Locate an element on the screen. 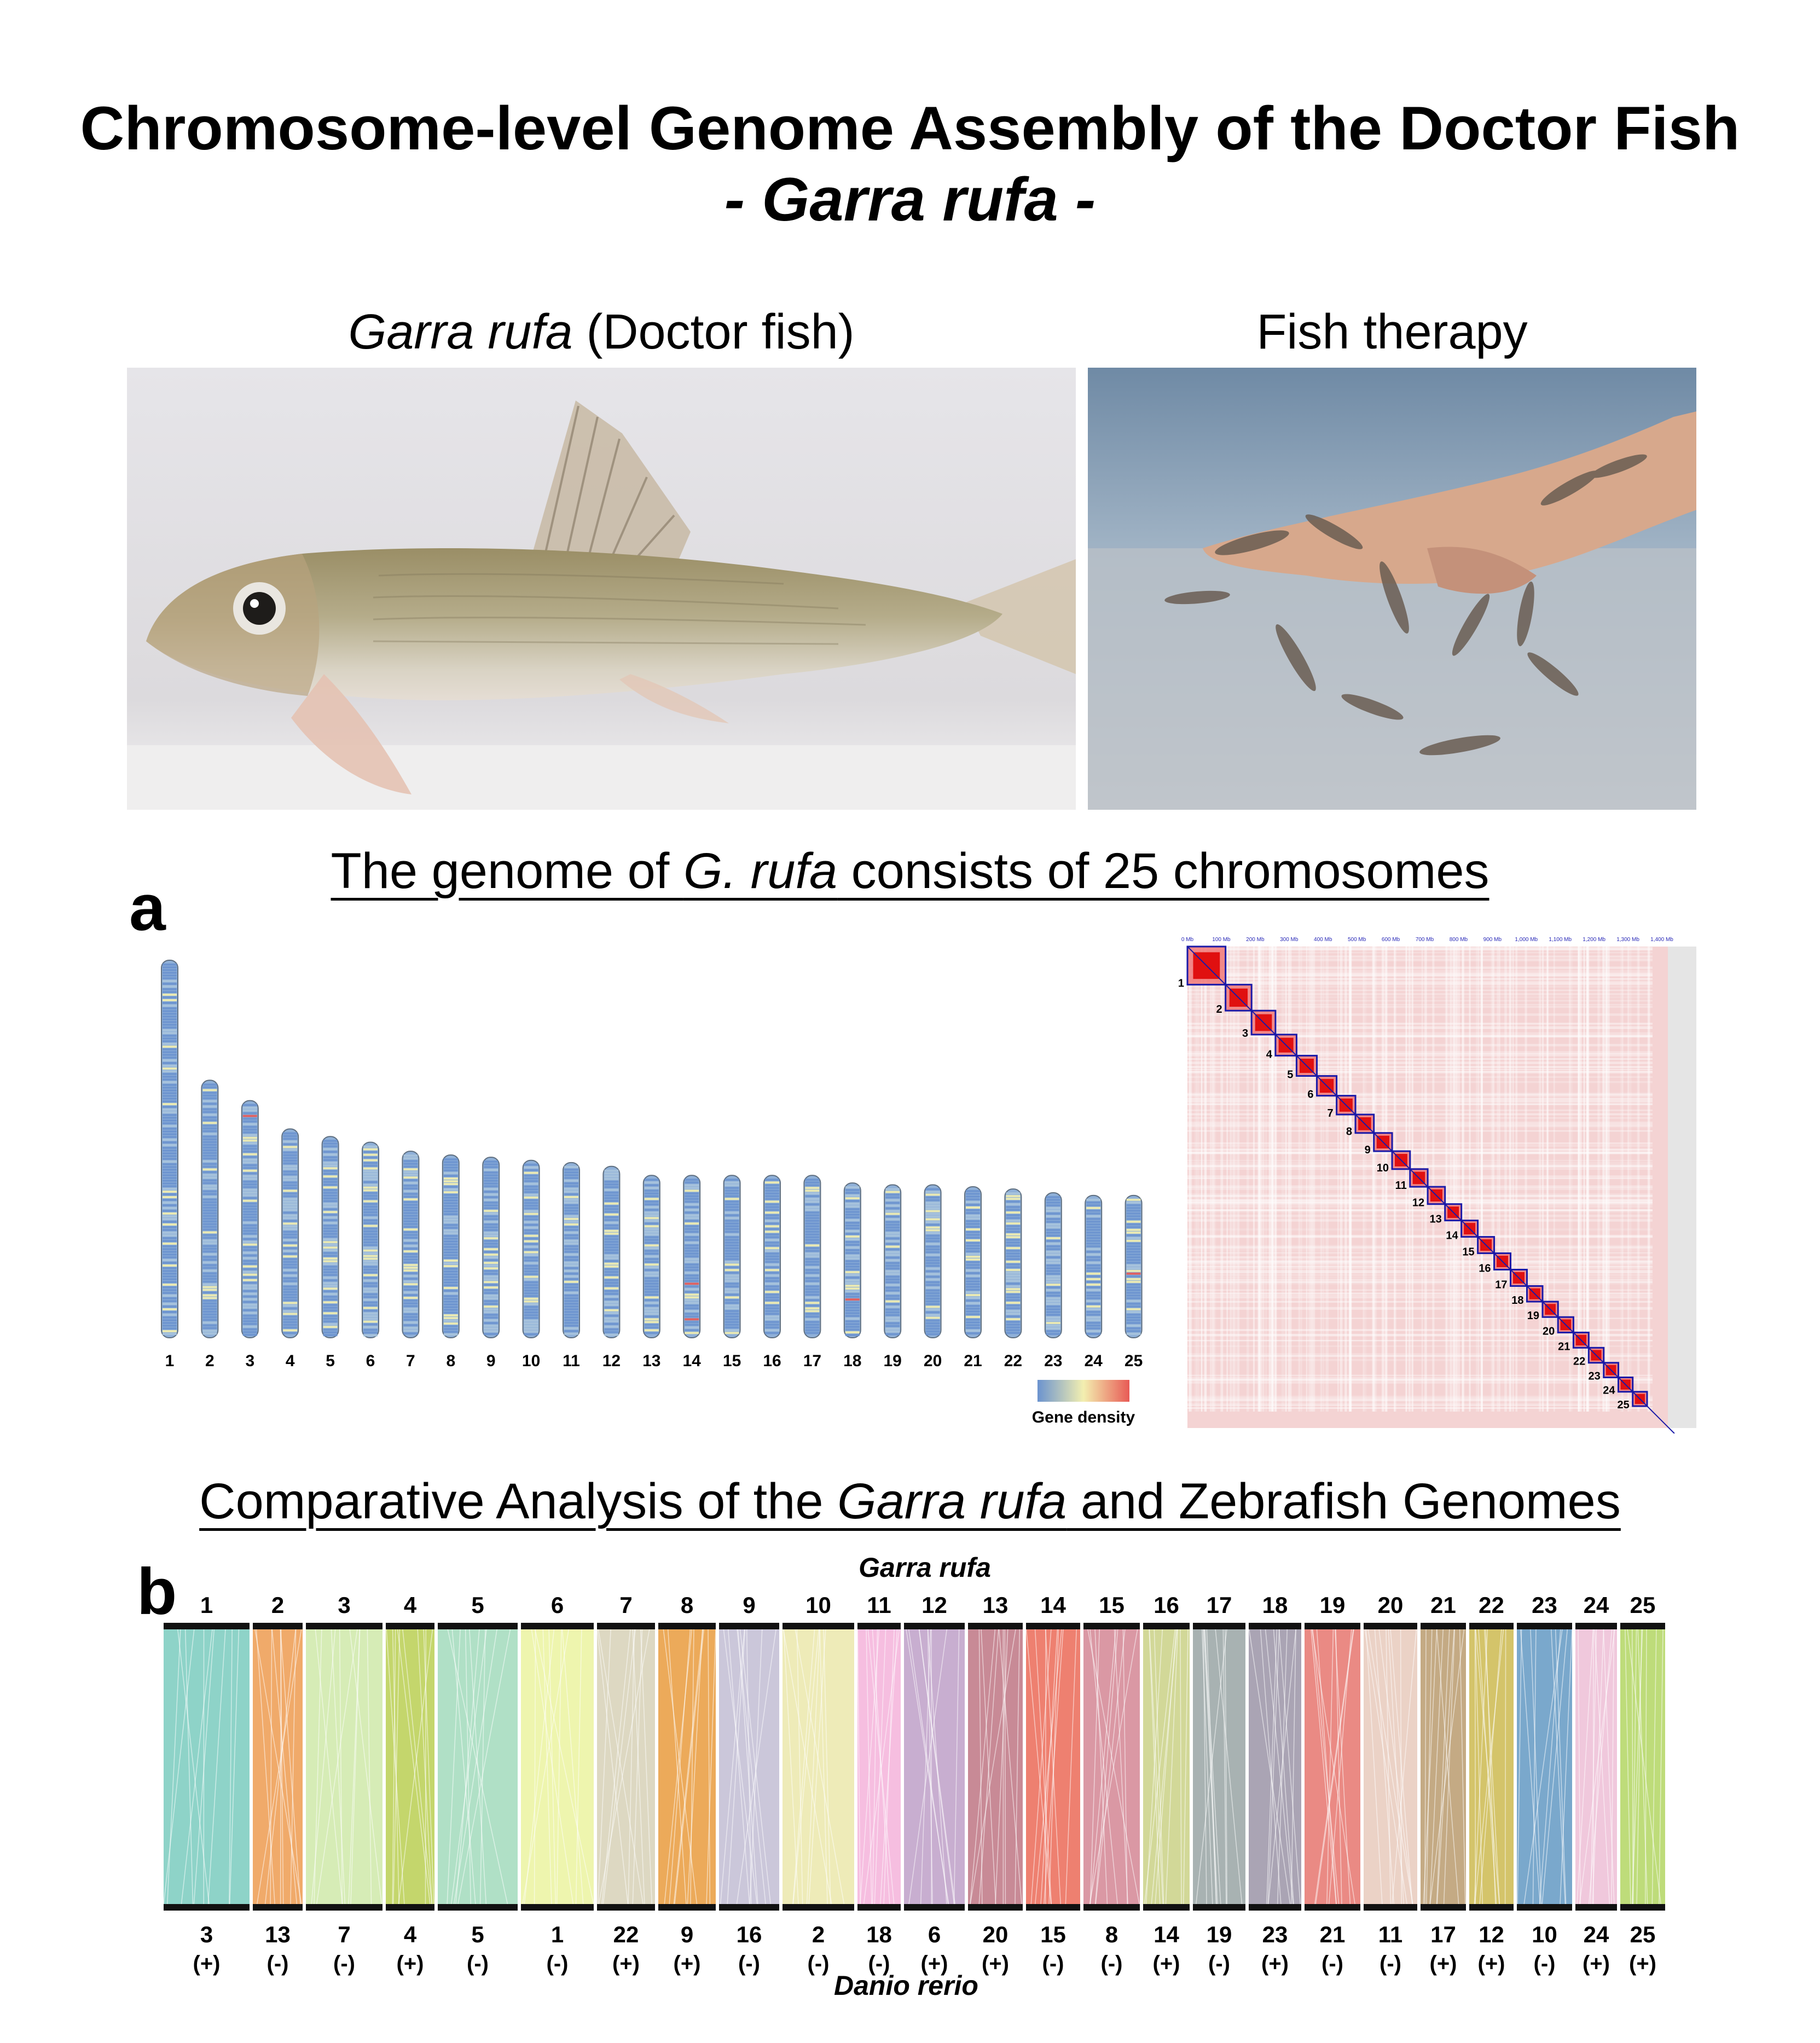 This screenshot has height=2043, width=1820. danio-chromosome-label: 23 is located at coordinates (1275, 1934).